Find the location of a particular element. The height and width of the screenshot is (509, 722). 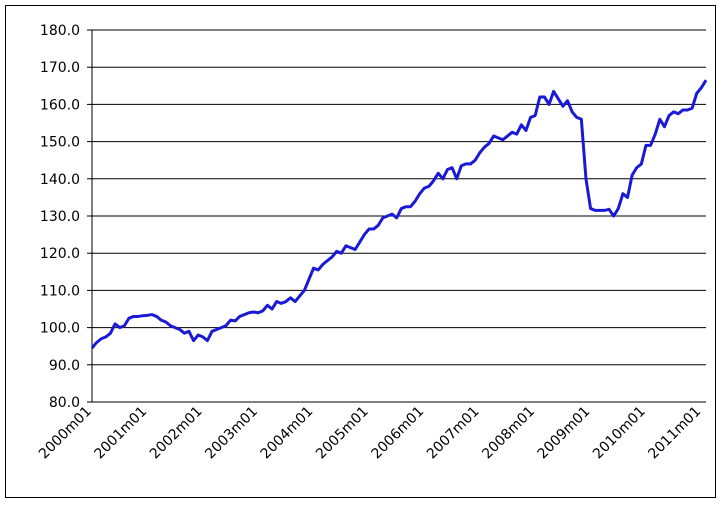

y-tick-label: 100.0 is located at coordinates (60, 329).